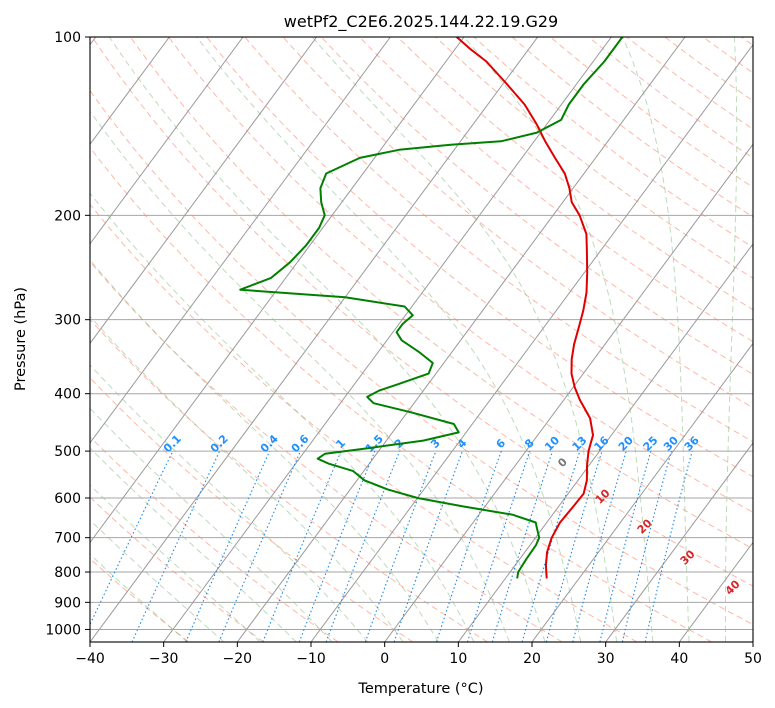  I want to click on dry-adiabat-label-background, so click(91, 428).